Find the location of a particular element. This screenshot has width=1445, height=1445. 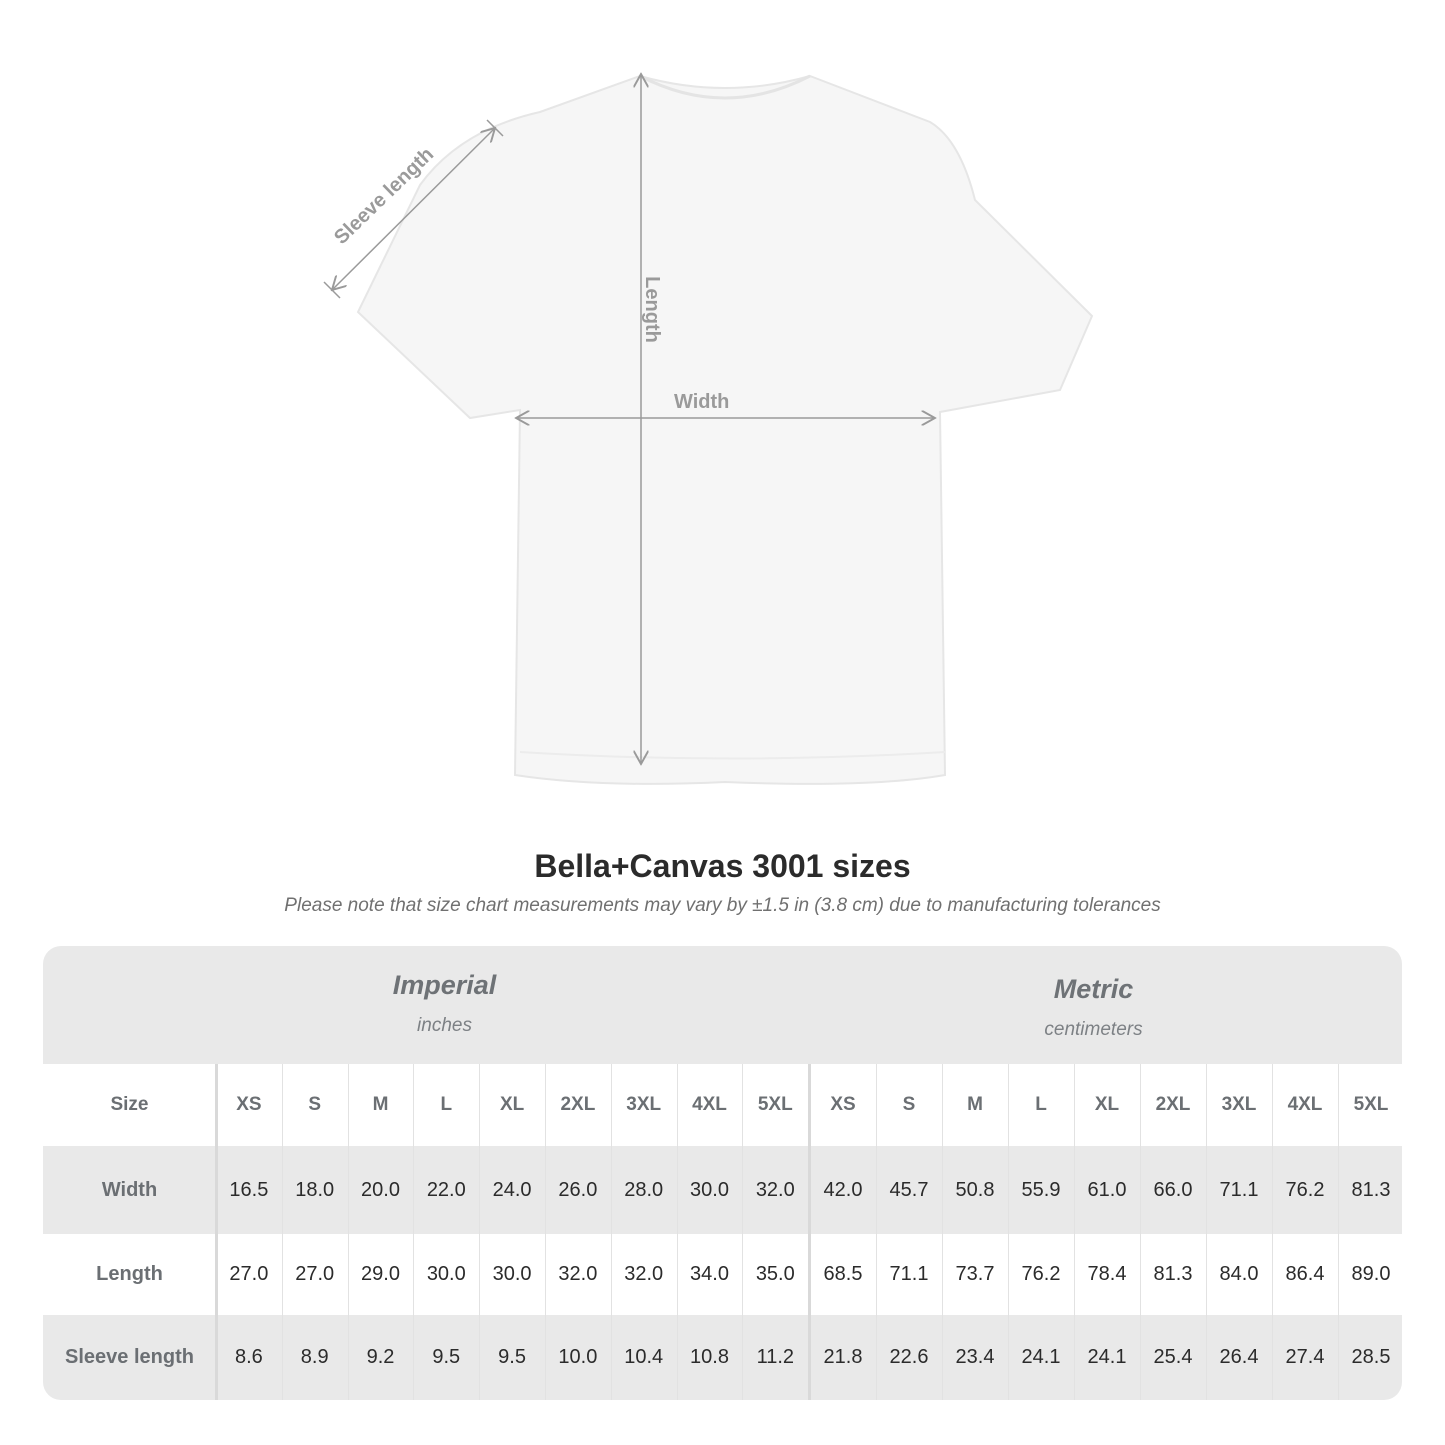

metric-value-cell: 68.5 is located at coordinates (843, 1274).